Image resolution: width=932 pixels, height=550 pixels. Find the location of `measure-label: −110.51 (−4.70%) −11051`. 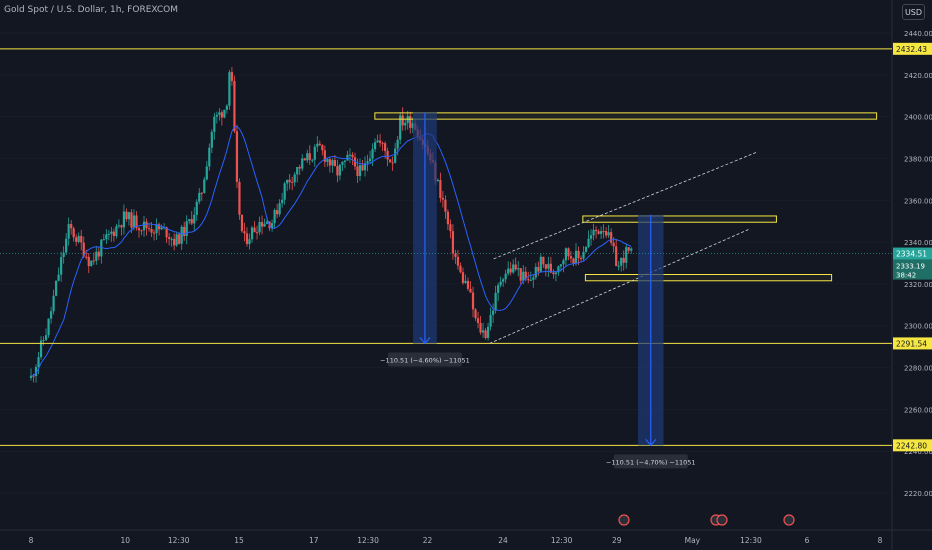

measure-label: −110.51 (−4.70%) −11051 is located at coordinates (651, 462).